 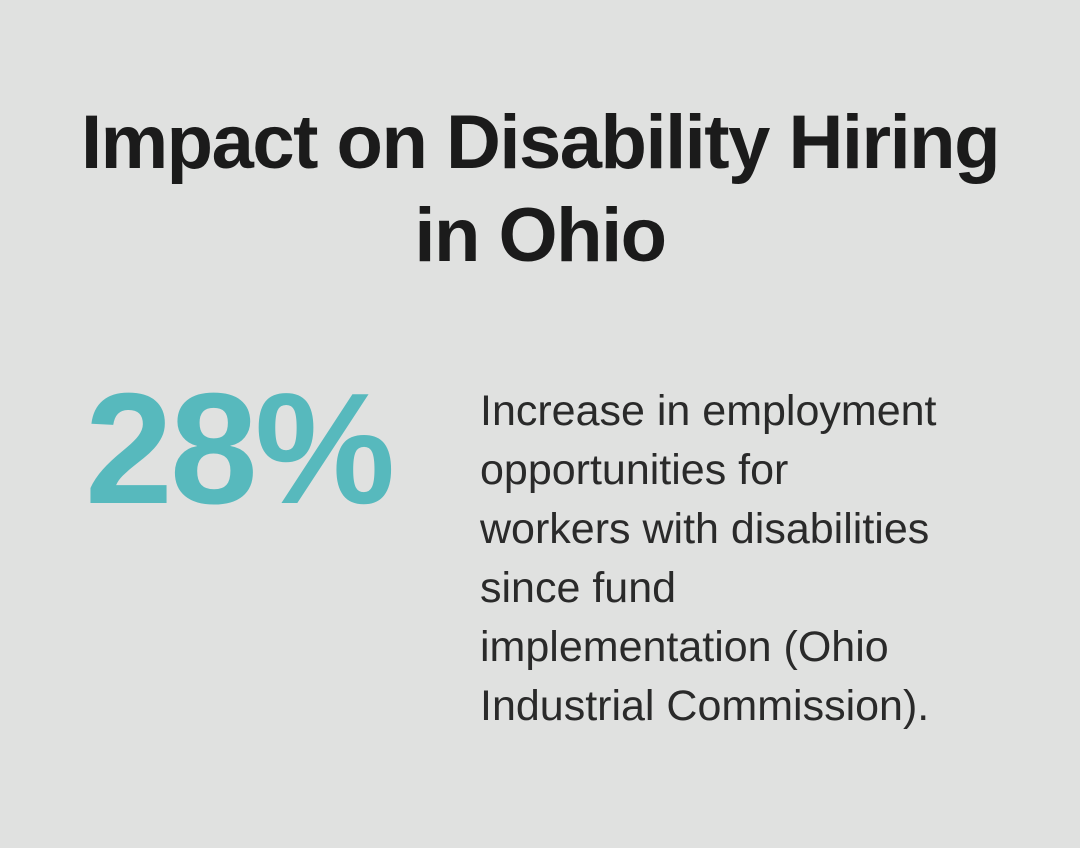 What do you see at coordinates (240, 449) in the screenshot?
I see `stat-value: 28%` at bounding box center [240, 449].